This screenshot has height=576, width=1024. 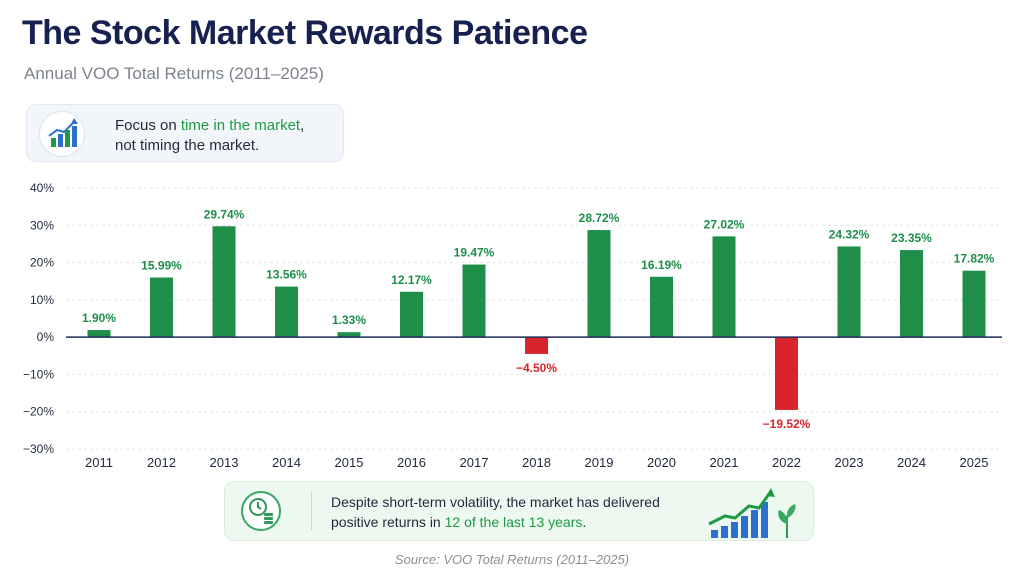 What do you see at coordinates (174, 73) in the screenshot?
I see `page-subtitle: Annual VOO Total Returns (2011–2025)` at bounding box center [174, 73].